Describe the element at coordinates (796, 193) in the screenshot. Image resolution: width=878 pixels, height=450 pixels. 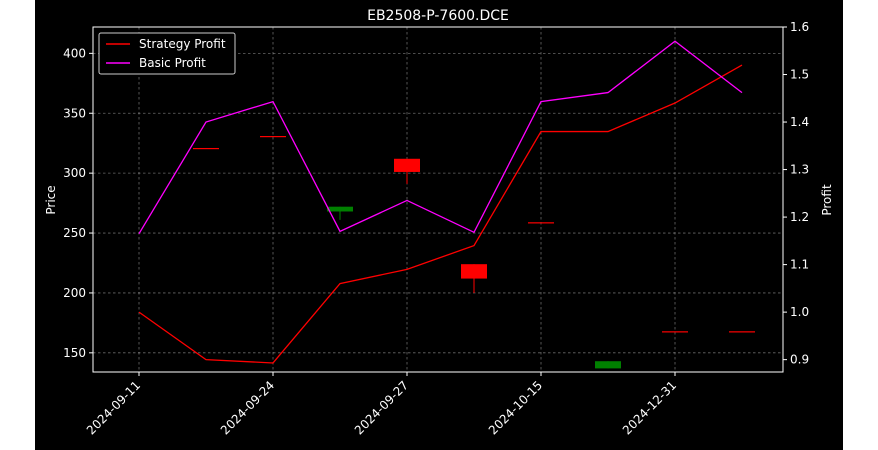
I see `right-axis: 0.9 1.0 1.1 1.2 1.3 1.4 1.5 1.6` at that location.